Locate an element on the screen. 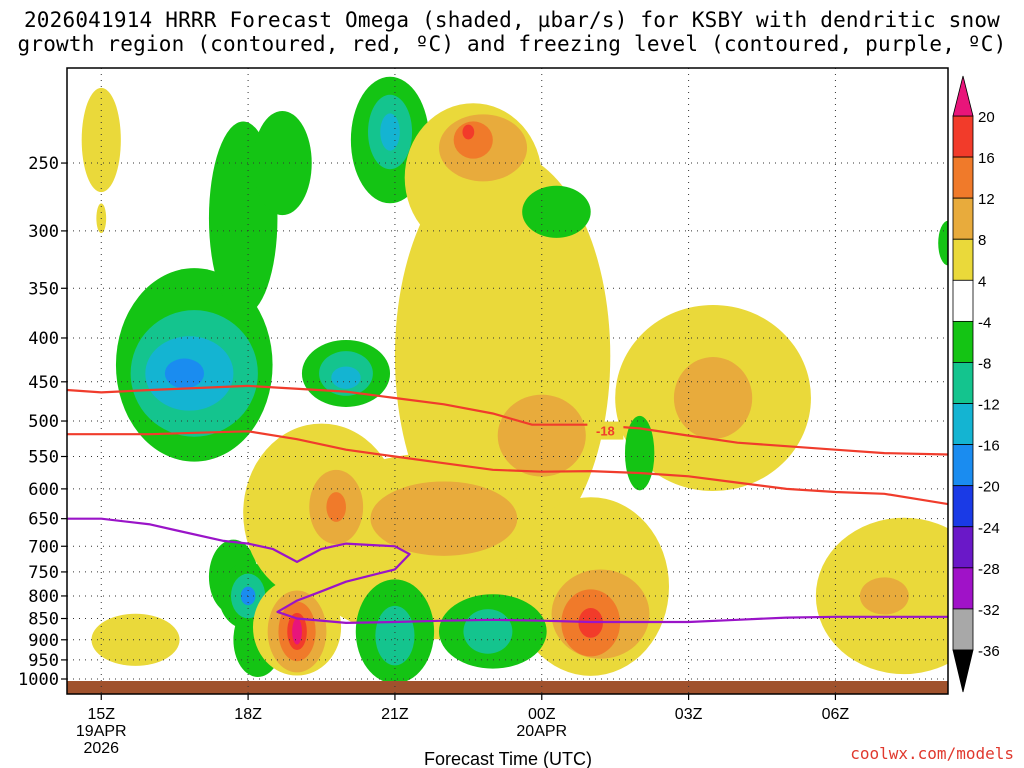 This screenshot has height=768, width=1024. colorbar-label-1: 16 is located at coordinates (986, 158).